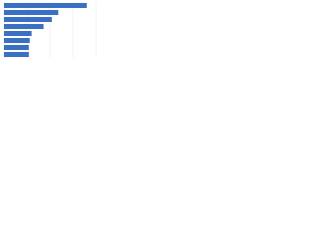  Describe the element at coordinates (50, 30) in the screenshot. I see `chart` at that location.